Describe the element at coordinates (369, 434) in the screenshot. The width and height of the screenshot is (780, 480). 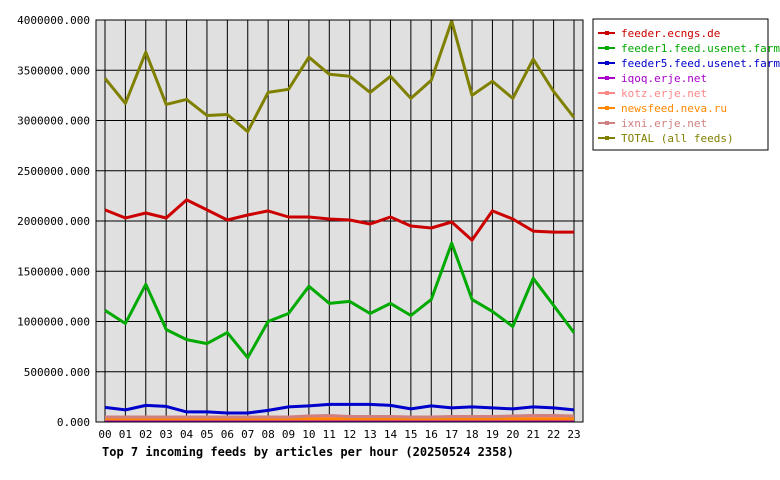
I see `x-tick-label: 13` at that location.